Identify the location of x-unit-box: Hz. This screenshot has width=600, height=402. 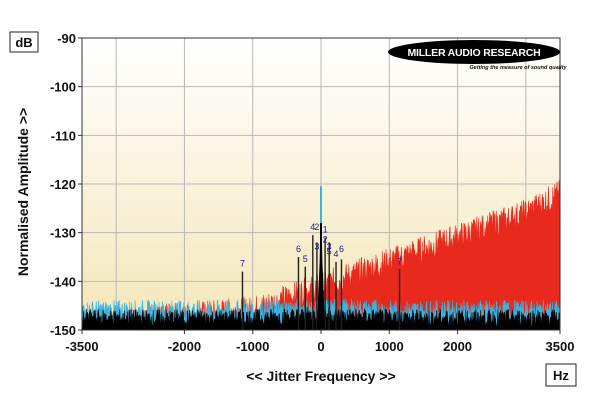
(561, 375).